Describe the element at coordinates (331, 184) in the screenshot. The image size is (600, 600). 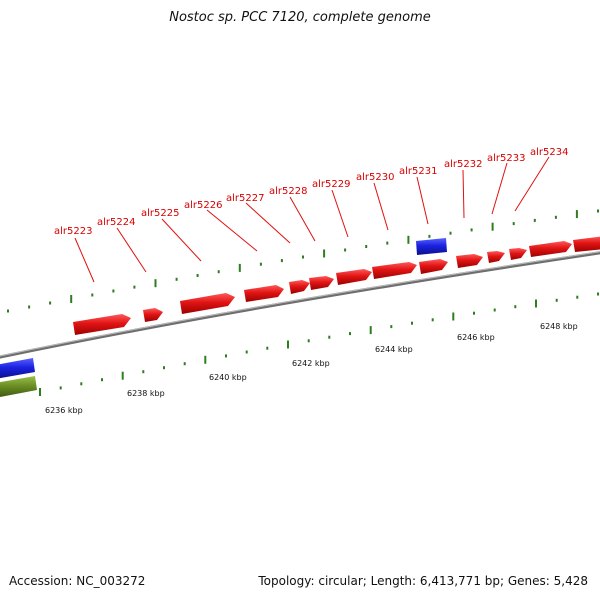
I see `gene-label: alr5229` at that location.